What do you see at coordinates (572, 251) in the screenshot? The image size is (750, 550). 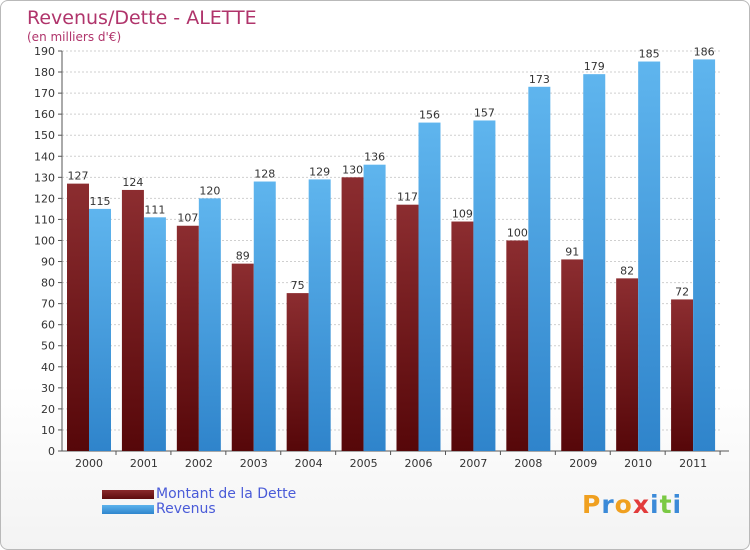 I see `data-label-debt: 91` at bounding box center [572, 251].